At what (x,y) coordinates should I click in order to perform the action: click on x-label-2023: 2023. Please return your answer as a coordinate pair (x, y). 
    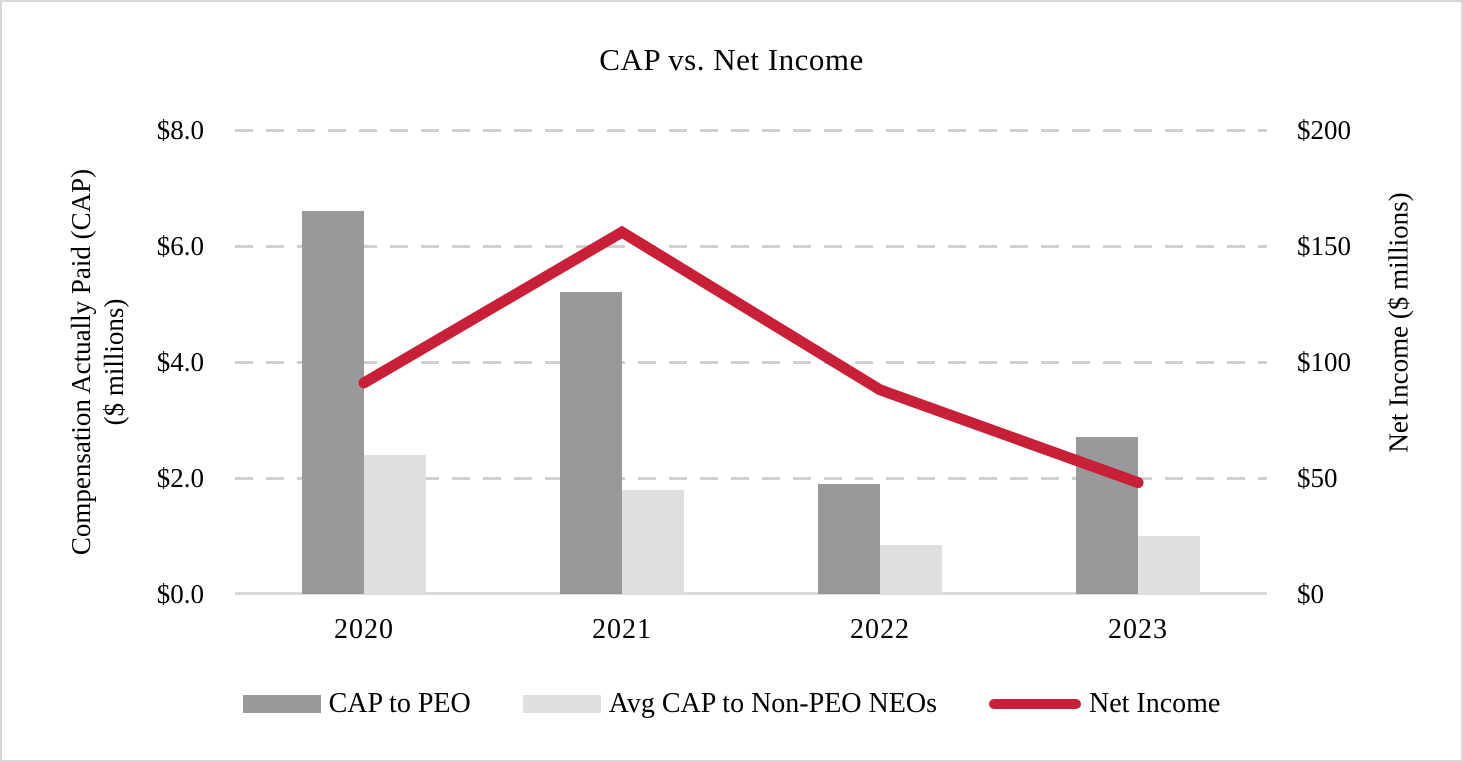
    Looking at the image, I should click on (1138, 629).